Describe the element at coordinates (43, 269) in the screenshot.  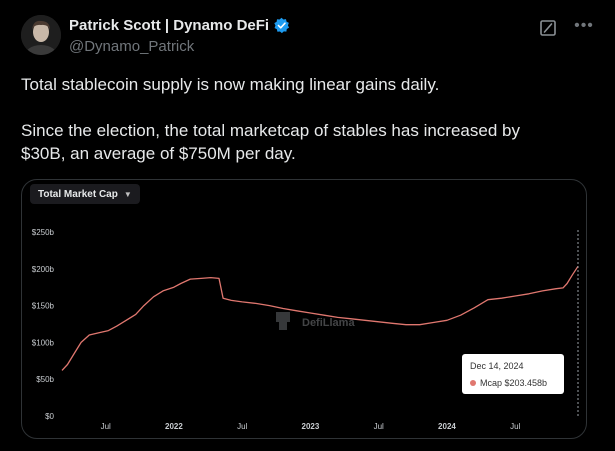
I see `y-tick-label: $200b` at that location.